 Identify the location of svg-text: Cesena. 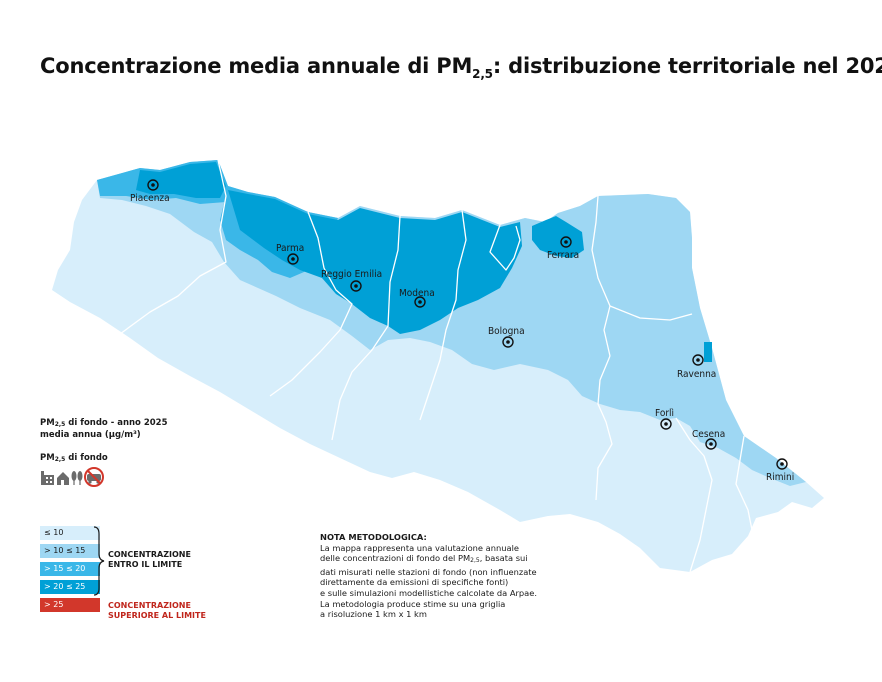
(708, 434).